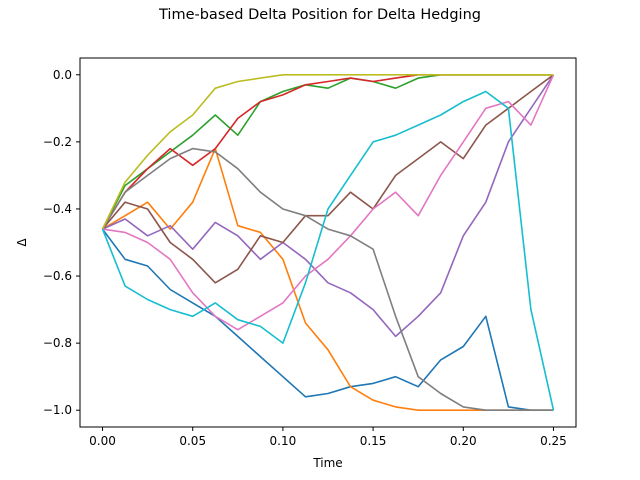 The height and width of the screenshot is (480, 640). Describe the element at coordinates (57, 410) in the screenshot. I see `y-tick-label: −1.0` at that location.